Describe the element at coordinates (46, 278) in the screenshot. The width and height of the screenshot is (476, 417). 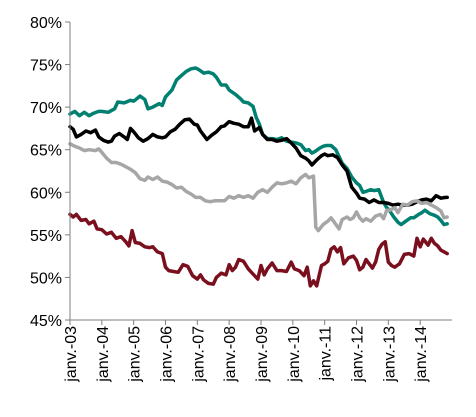
I see `y-tick-label: 50%` at that location.